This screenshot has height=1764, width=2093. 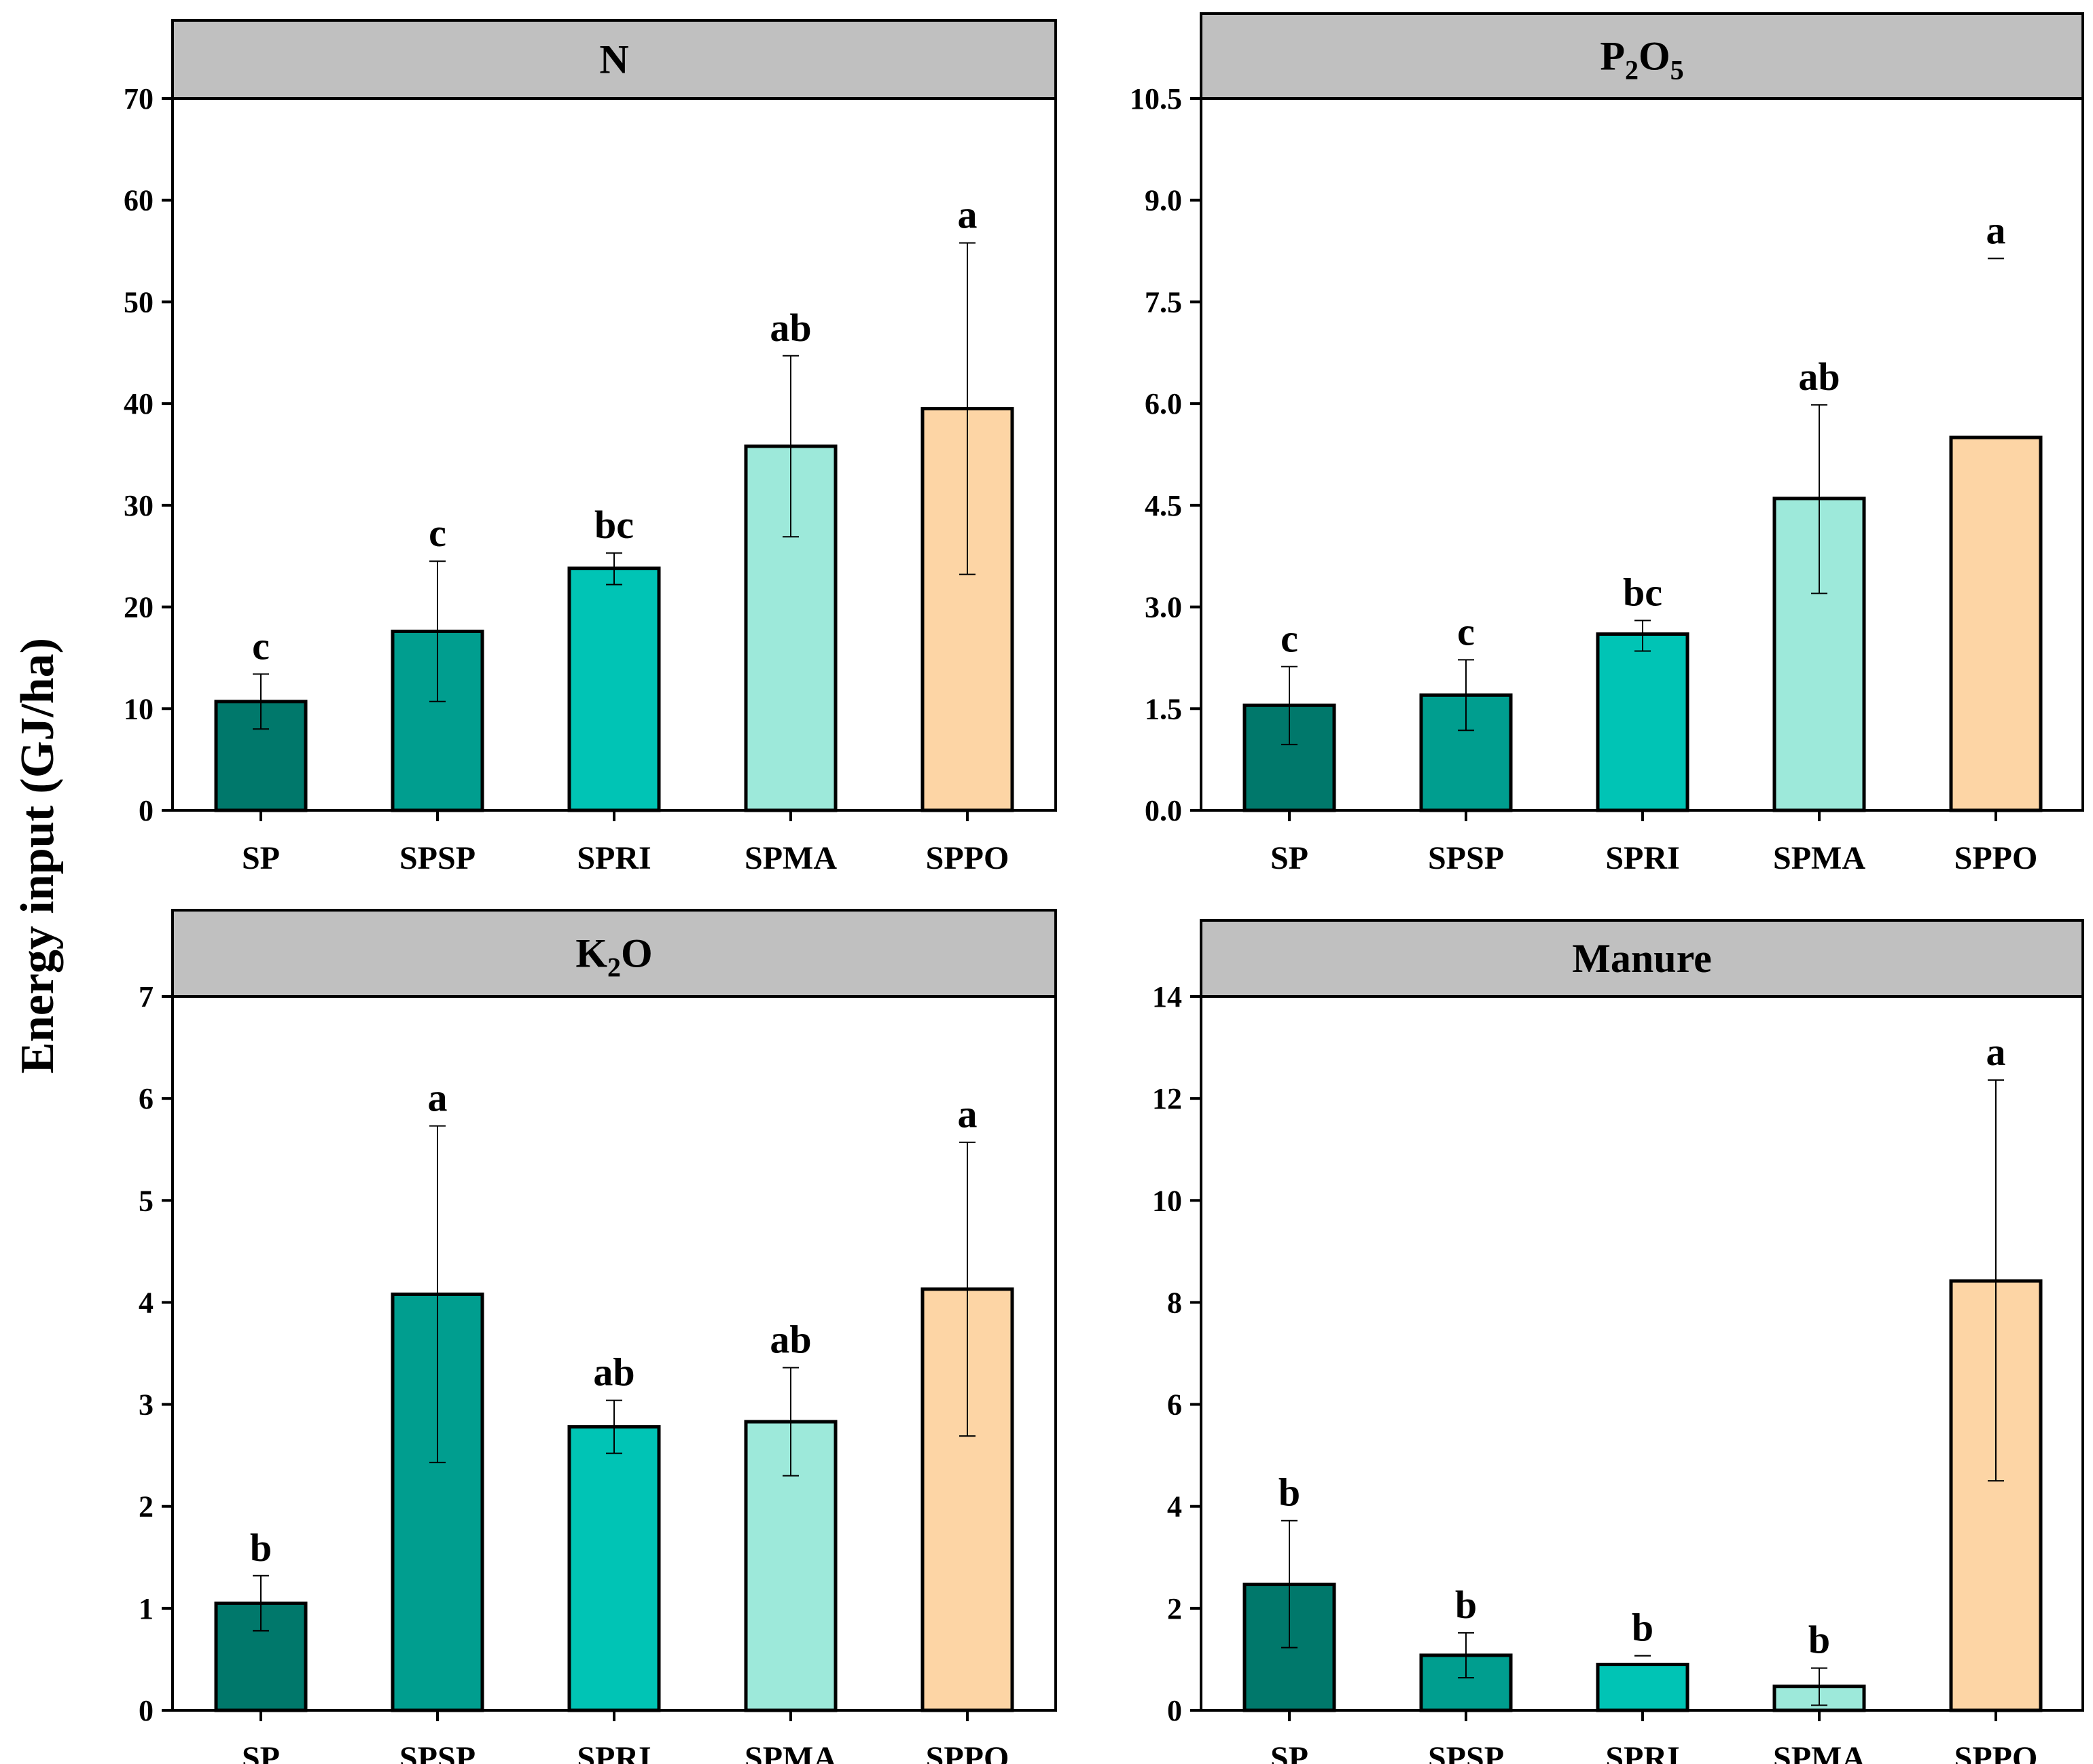 I want to click on y-tick-label-1-7: 10.5, so click(x=1156, y=98).